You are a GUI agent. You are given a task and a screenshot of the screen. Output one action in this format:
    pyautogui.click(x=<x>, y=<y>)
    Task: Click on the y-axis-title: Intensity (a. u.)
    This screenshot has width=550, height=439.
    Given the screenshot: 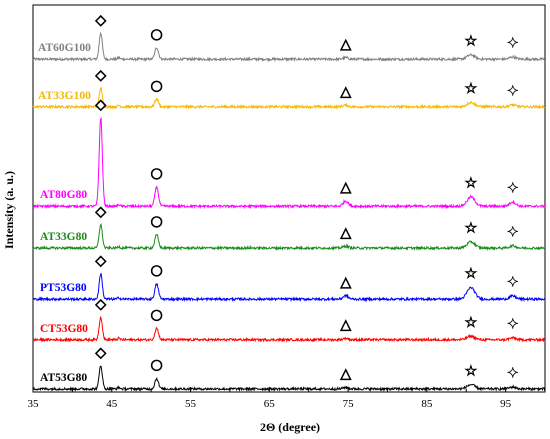 What is the action you would take?
    pyautogui.click(x=9, y=210)
    